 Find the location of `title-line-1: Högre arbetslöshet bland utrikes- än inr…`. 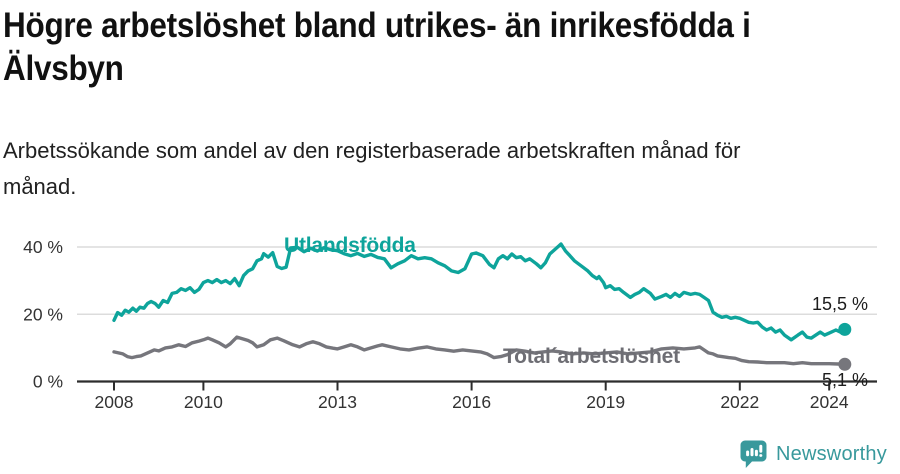

title-line-1: Högre arbetslöshet bland utrikes- än inr… is located at coordinates (377, 25).